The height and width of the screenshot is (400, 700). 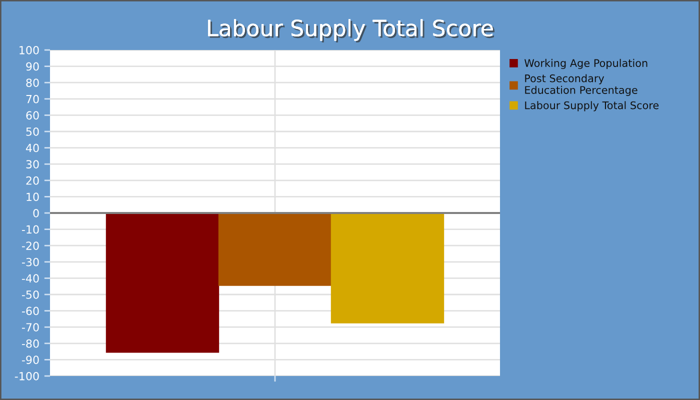 What do you see at coordinates (29, 50) in the screenshot?
I see `y-tick-label: 100` at bounding box center [29, 50].